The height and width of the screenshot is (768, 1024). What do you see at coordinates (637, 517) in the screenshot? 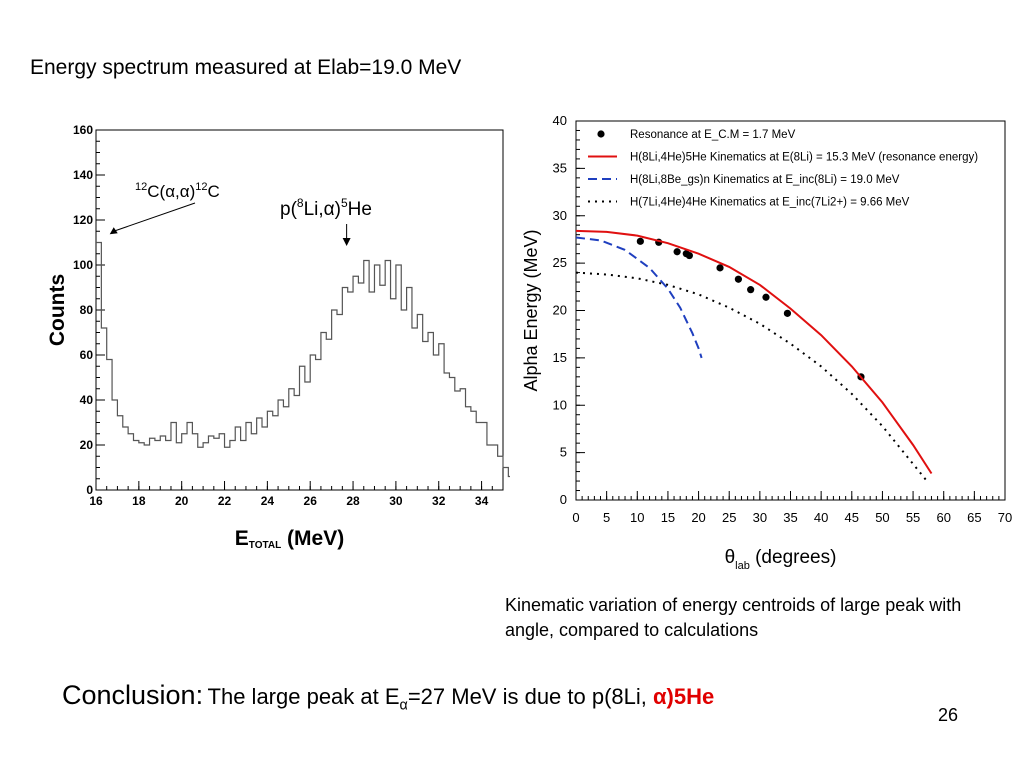
I see `kinematics-x-tick-label: 10` at bounding box center [637, 517].